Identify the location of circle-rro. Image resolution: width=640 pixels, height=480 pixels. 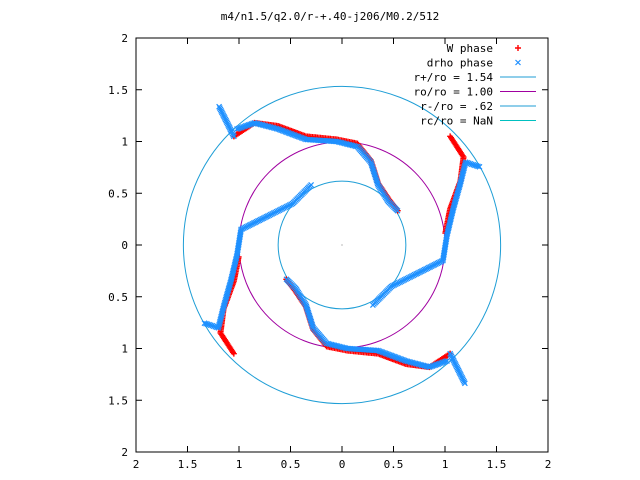
(342, 245).